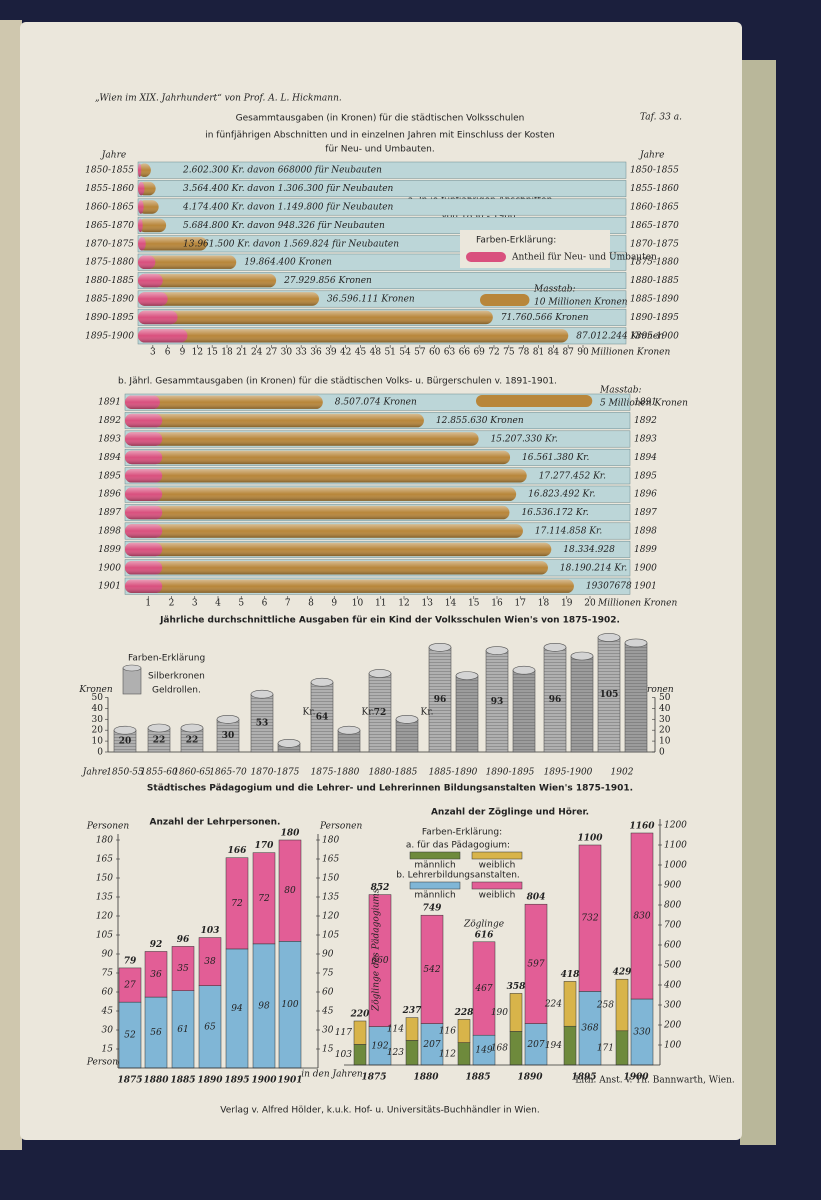 The width and height of the screenshot is (821, 1200). I want to click on x-tick-label: 87, so click(568, 353).